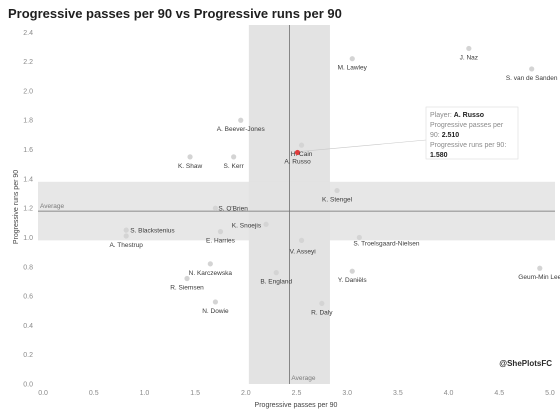 The height and width of the screenshot is (420, 560). What do you see at coordinates (444, 135) in the screenshot?
I see `tooltip-passes-value: 90: 2.510` at bounding box center [444, 135].